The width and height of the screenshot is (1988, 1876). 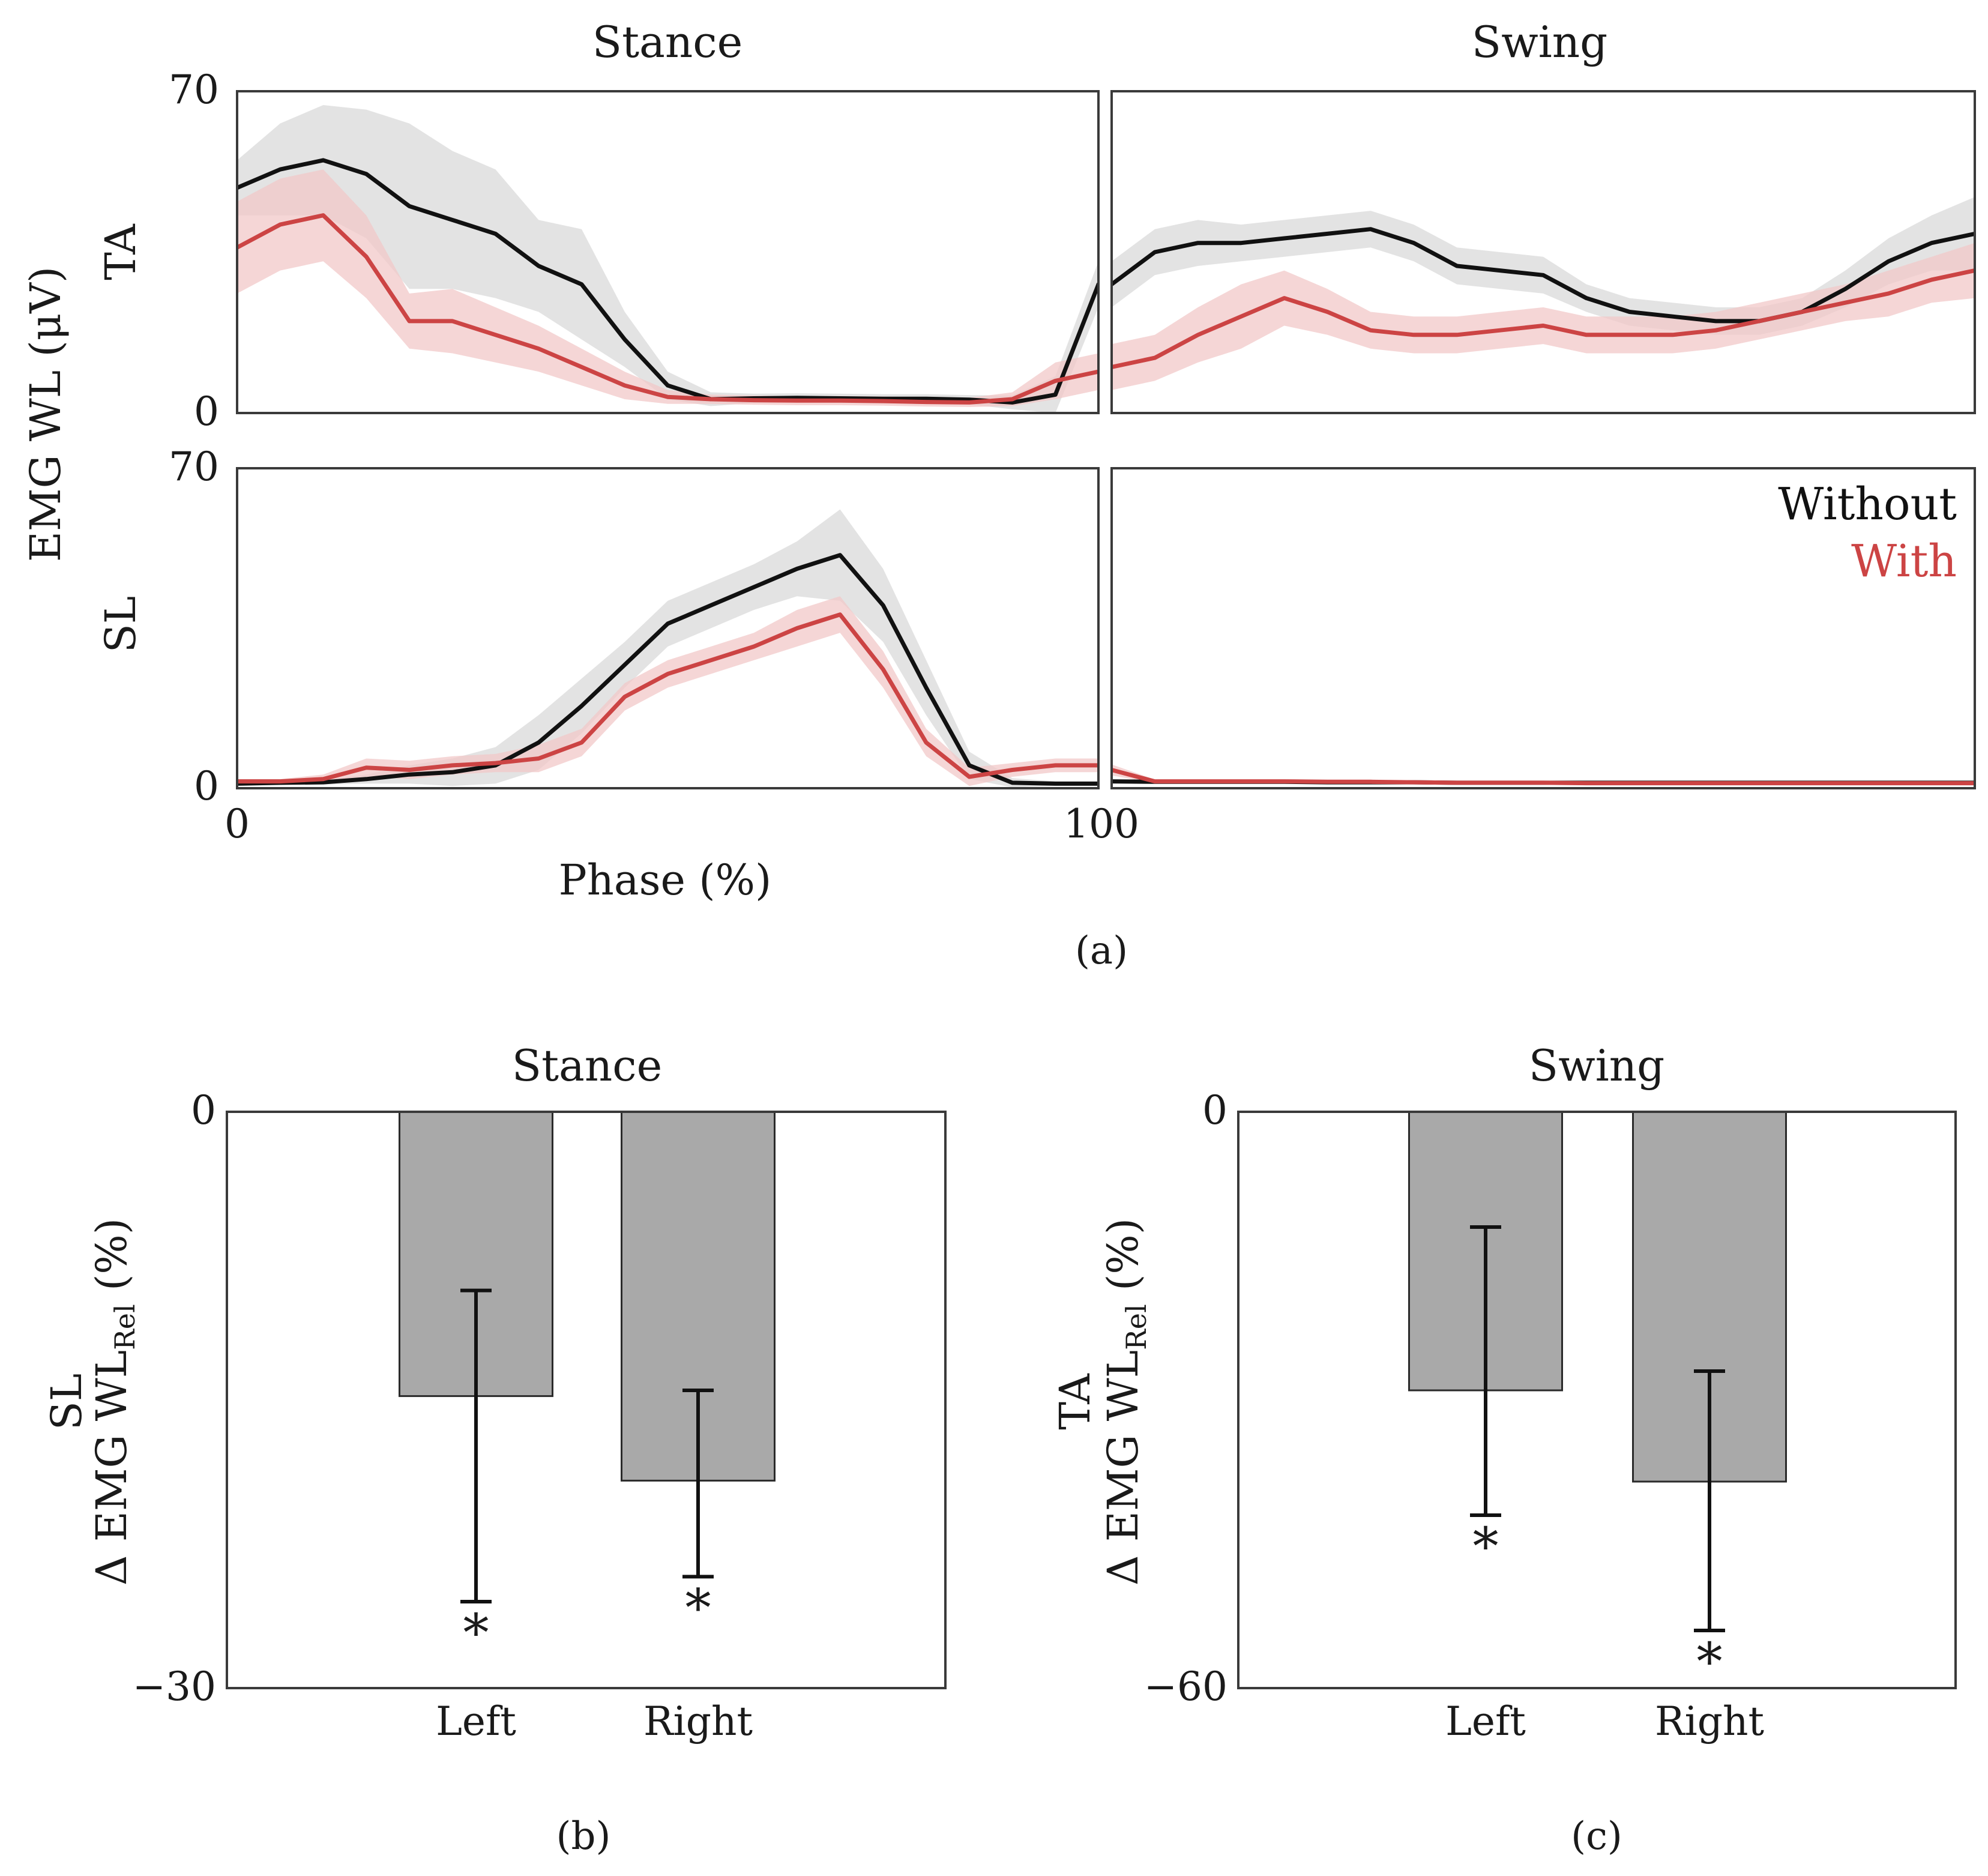 I want to click on y-label-b-metric: Δ EMG WLRel (%), so click(x=114, y=1401).